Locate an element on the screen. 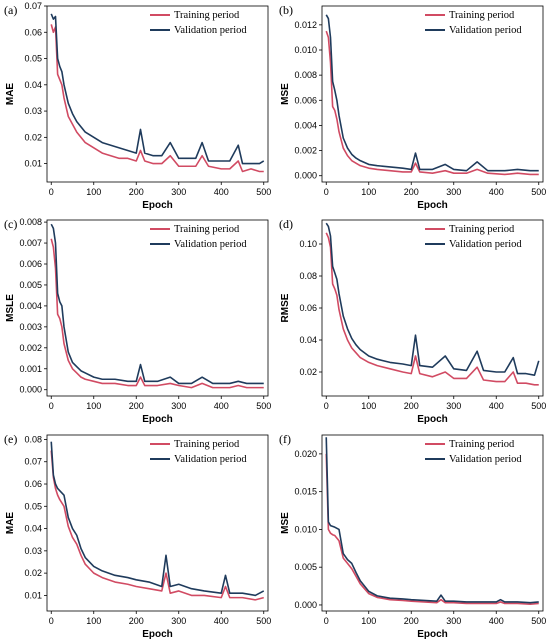 The width and height of the screenshot is (550, 643). y-tick-label: 0.08 is located at coordinates (33, 439).